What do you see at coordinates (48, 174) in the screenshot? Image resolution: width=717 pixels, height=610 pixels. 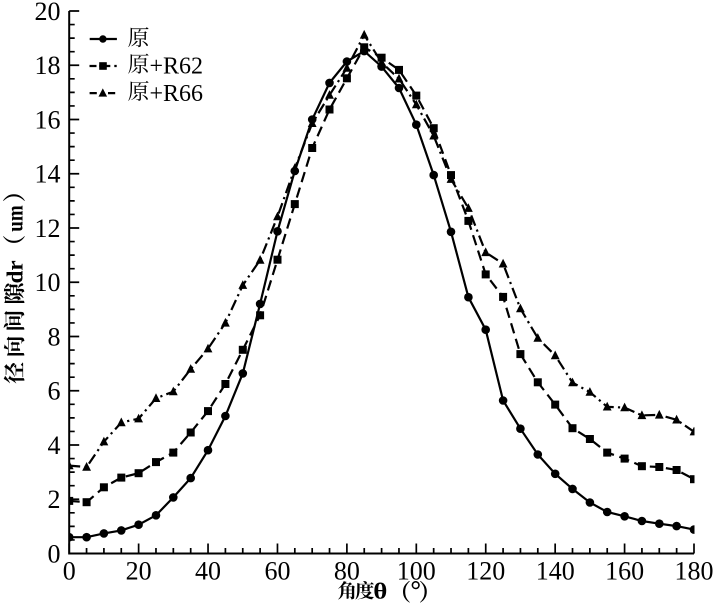 I see `svg-text: 14` at bounding box center [48, 174].